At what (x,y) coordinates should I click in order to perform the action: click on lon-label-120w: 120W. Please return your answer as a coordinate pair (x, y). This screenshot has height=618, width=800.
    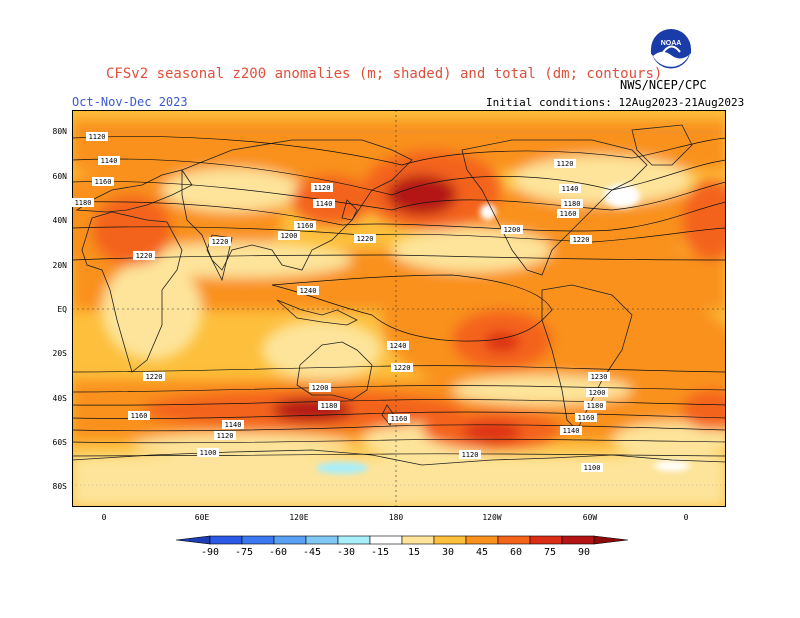
    Looking at the image, I should click on (492, 517).